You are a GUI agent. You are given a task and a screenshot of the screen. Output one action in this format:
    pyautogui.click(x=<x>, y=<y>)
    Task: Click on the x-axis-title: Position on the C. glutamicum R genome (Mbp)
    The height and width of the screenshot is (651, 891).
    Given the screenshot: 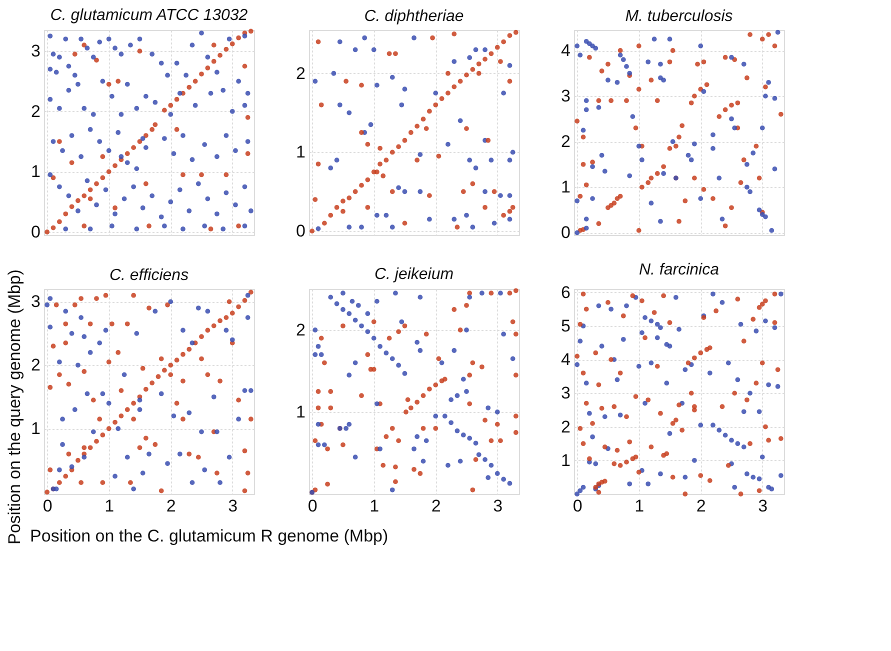 What is the action you would take?
    pyautogui.click(x=209, y=536)
    